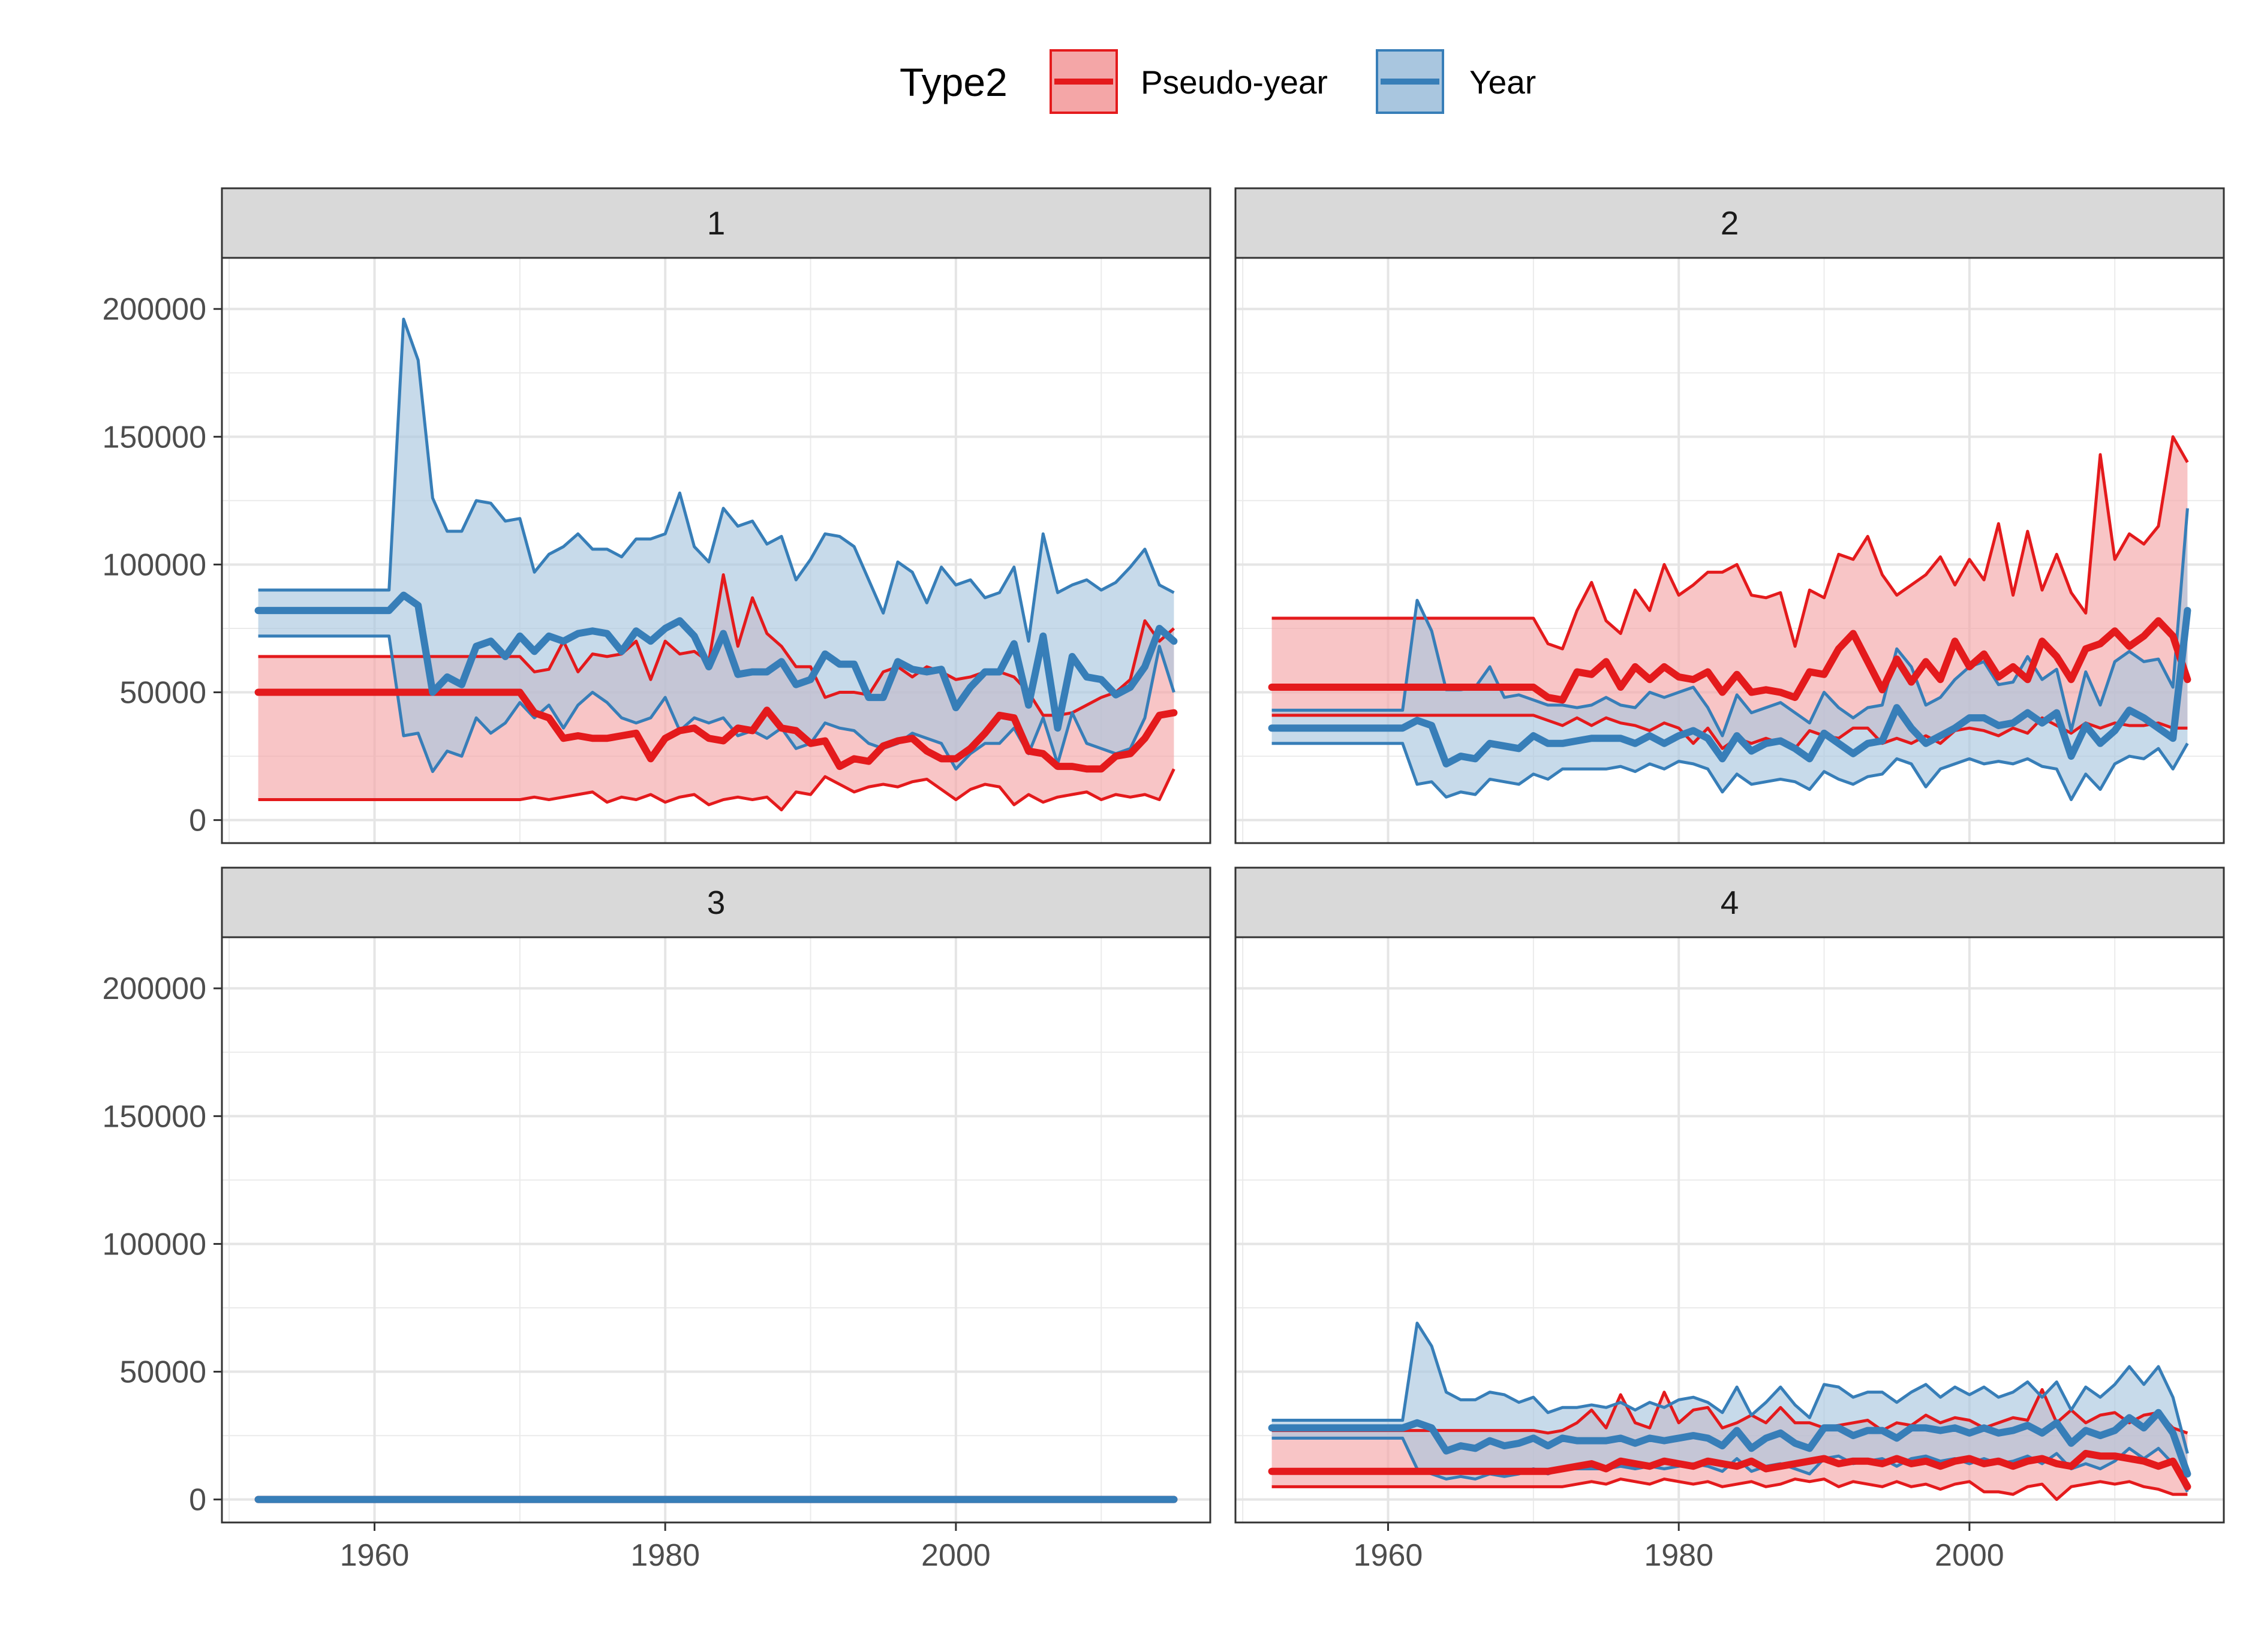 This screenshot has width=2243, height=1652. Describe the element at coordinates (1502, 82) in the screenshot. I see `legend-label-year: Year` at that location.